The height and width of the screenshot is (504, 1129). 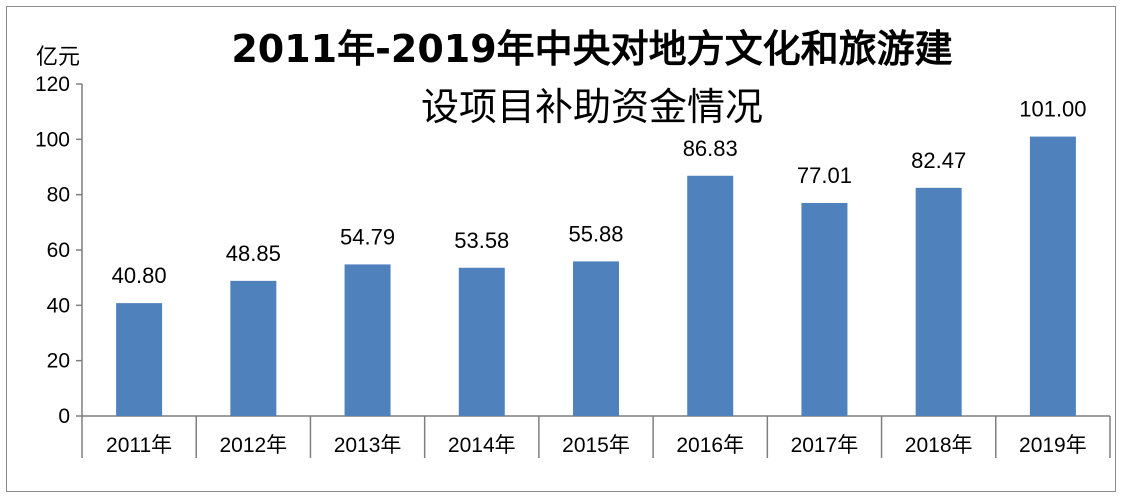 I want to click on bar-data-label: 53.58, so click(x=481, y=240).